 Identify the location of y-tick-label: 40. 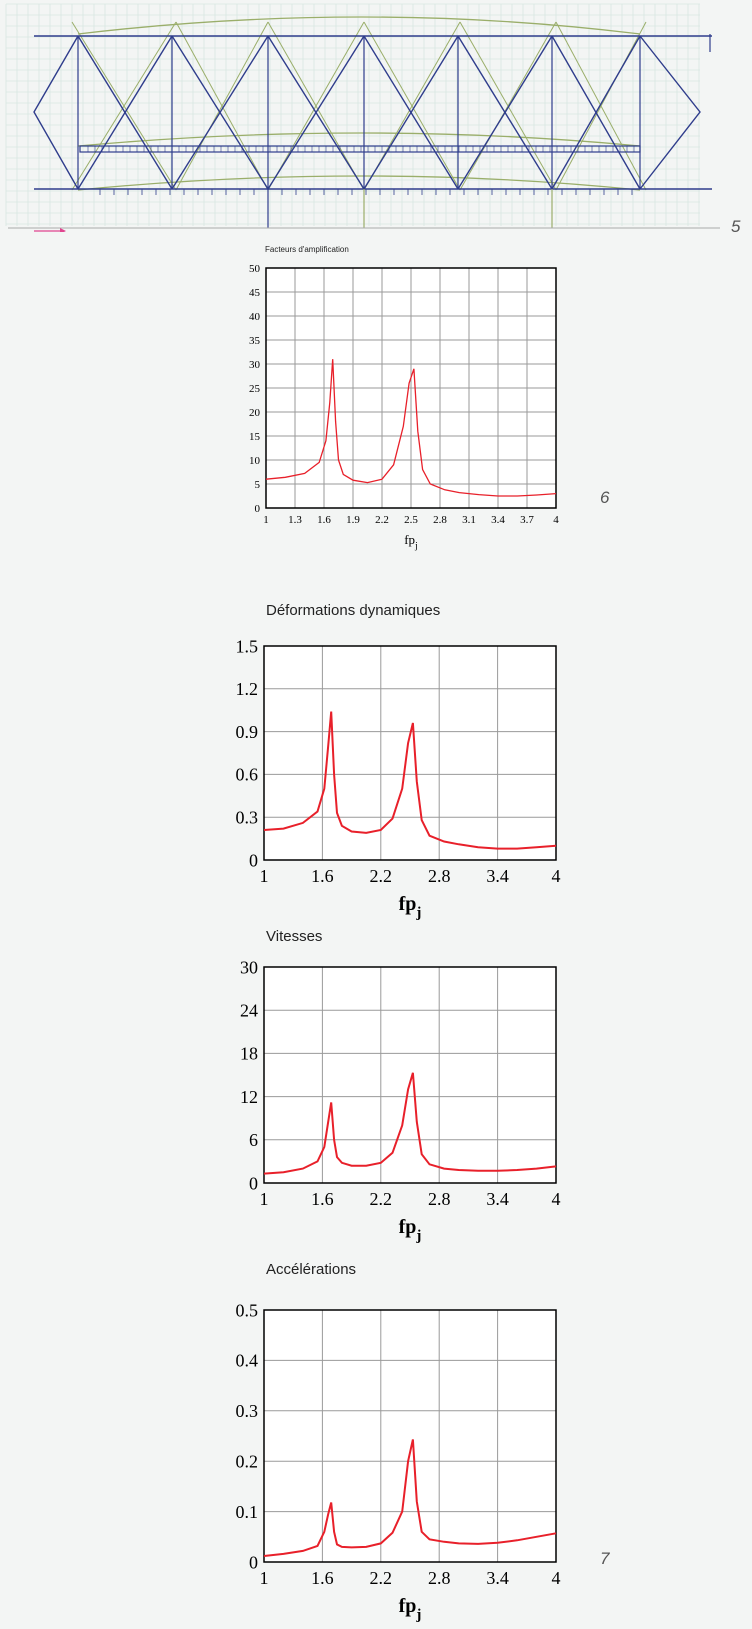
(255, 317).